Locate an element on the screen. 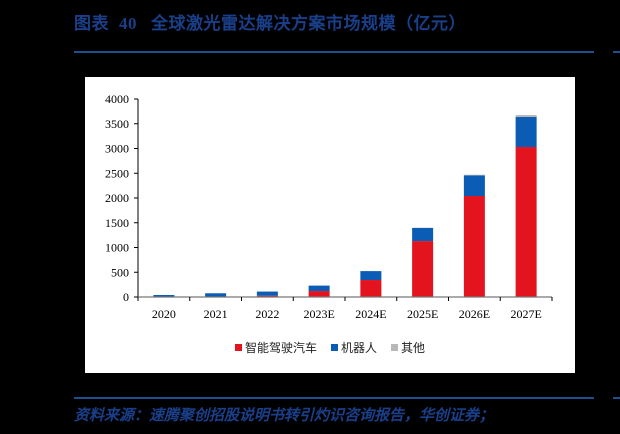 The width and height of the screenshot is (620, 434). legend-label: 智能驾驶汽车 is located at coordinates (280, 348).